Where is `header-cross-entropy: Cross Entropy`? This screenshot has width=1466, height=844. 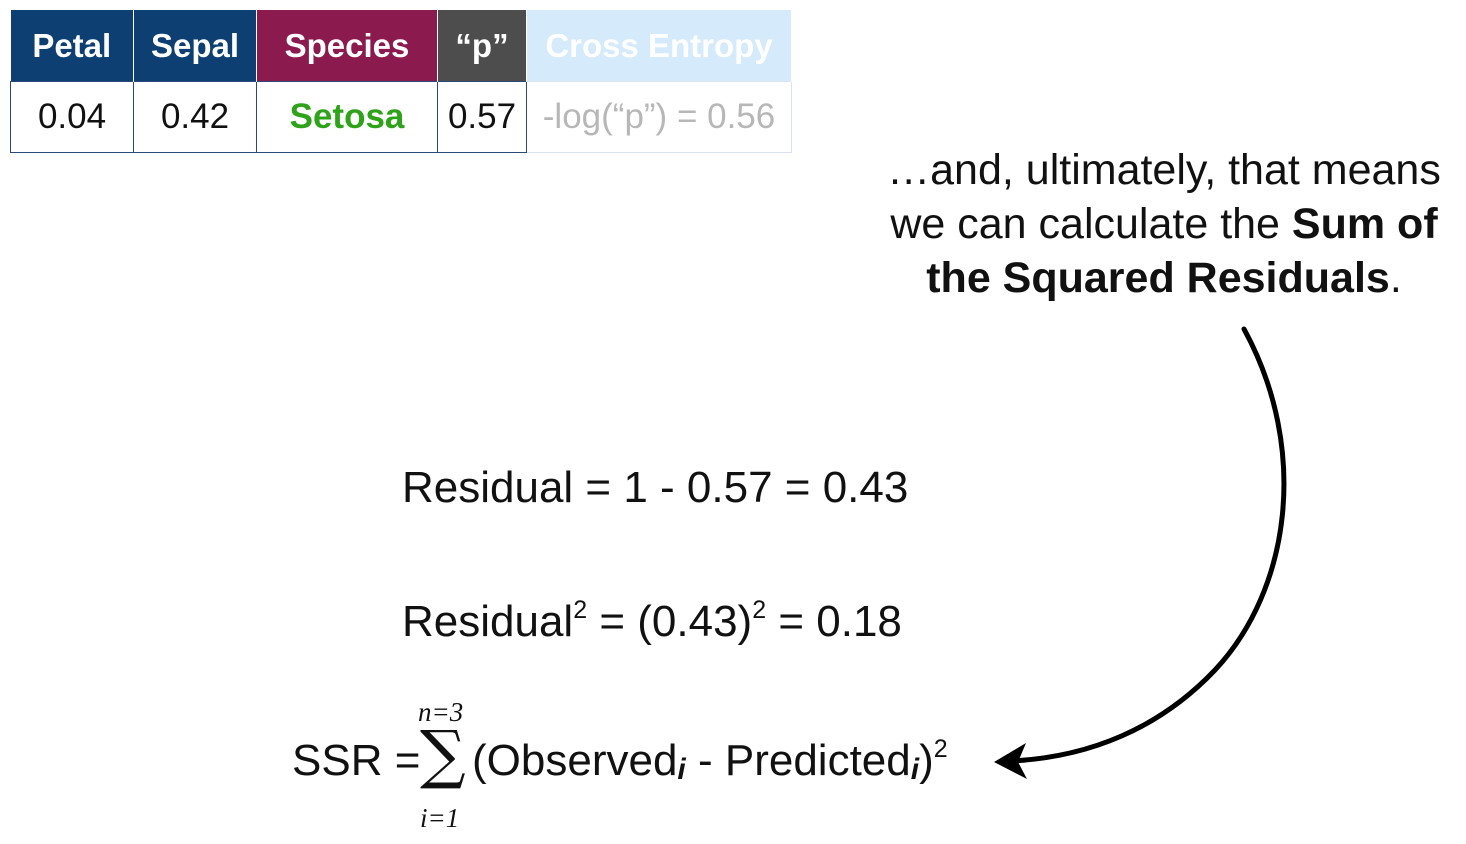
header-cross-entropy: Cross Entropy is located at coordinates (659, 46).